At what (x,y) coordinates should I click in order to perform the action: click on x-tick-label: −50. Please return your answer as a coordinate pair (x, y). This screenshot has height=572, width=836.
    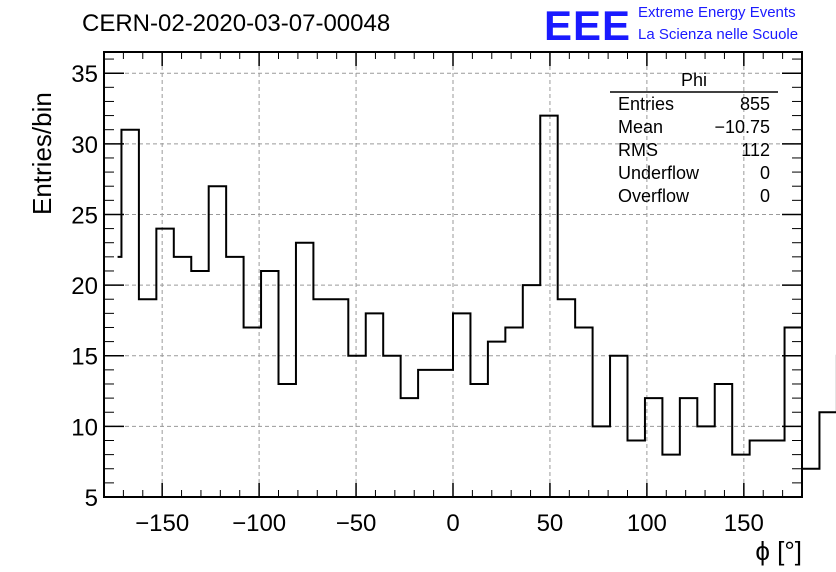
    Looking at the image, I should click on (356, 523).